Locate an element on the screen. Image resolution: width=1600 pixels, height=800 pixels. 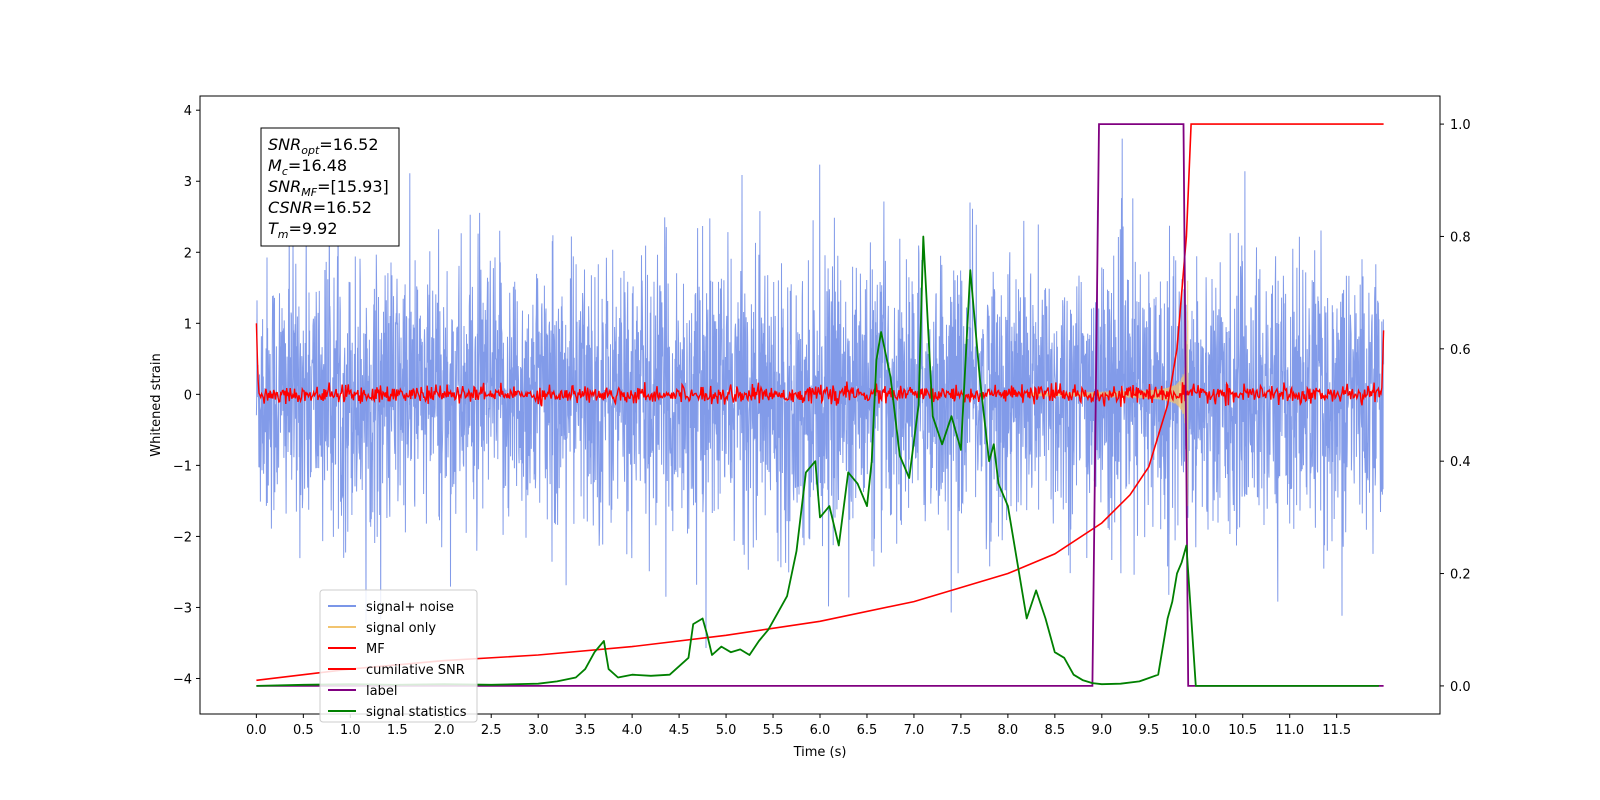
y-axis-label: Whitened strain is located at coordinates (156, 404).